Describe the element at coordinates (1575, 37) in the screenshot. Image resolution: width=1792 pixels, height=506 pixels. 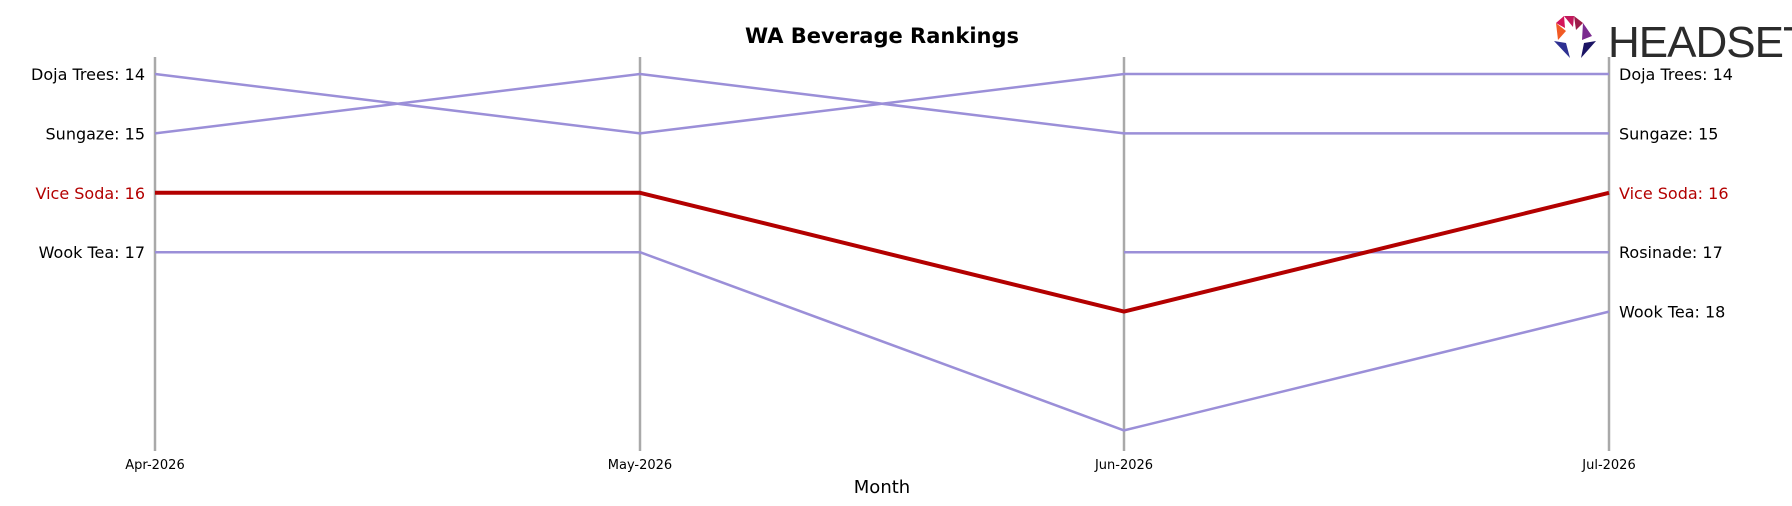
I see `headset-logo-icon` at that location.